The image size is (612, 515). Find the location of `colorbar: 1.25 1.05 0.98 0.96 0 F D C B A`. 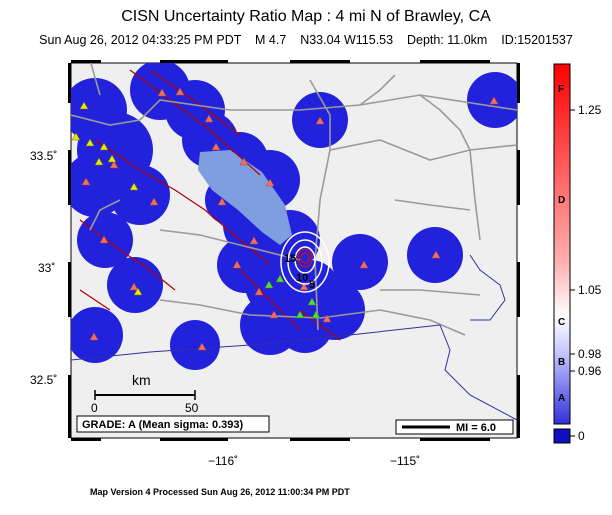

colorbar: 1.25 1.05 0.98 0.96 0 F D C B A is located at coordinates (577, 253).